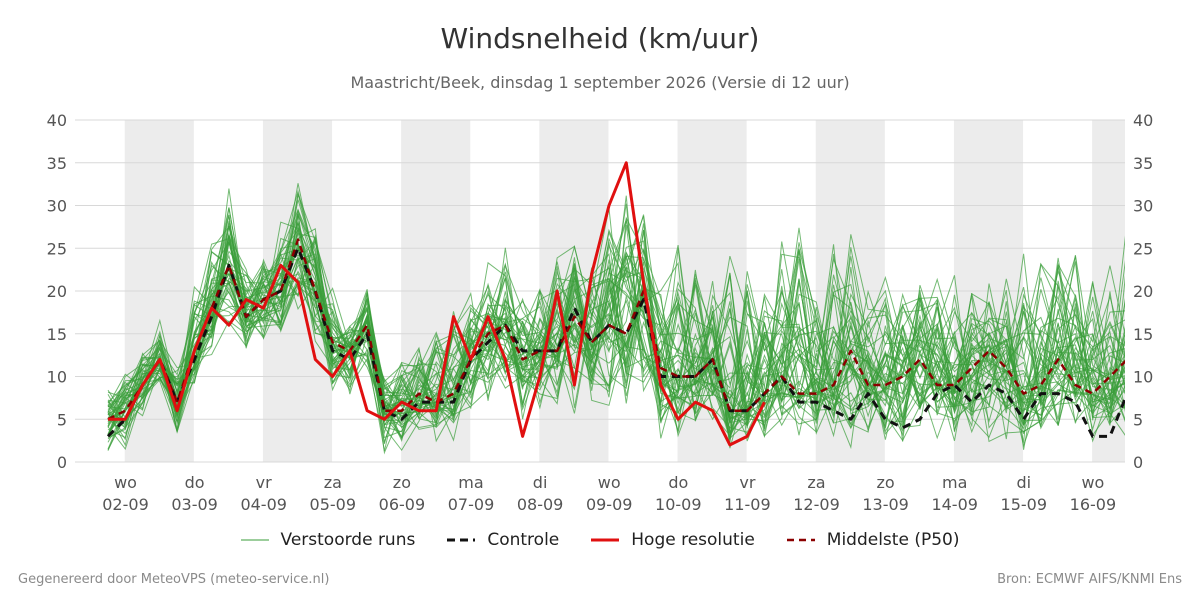 The image size is (1200, 600). I want to click on y-tick-label-left: 25, so click(57, 248).